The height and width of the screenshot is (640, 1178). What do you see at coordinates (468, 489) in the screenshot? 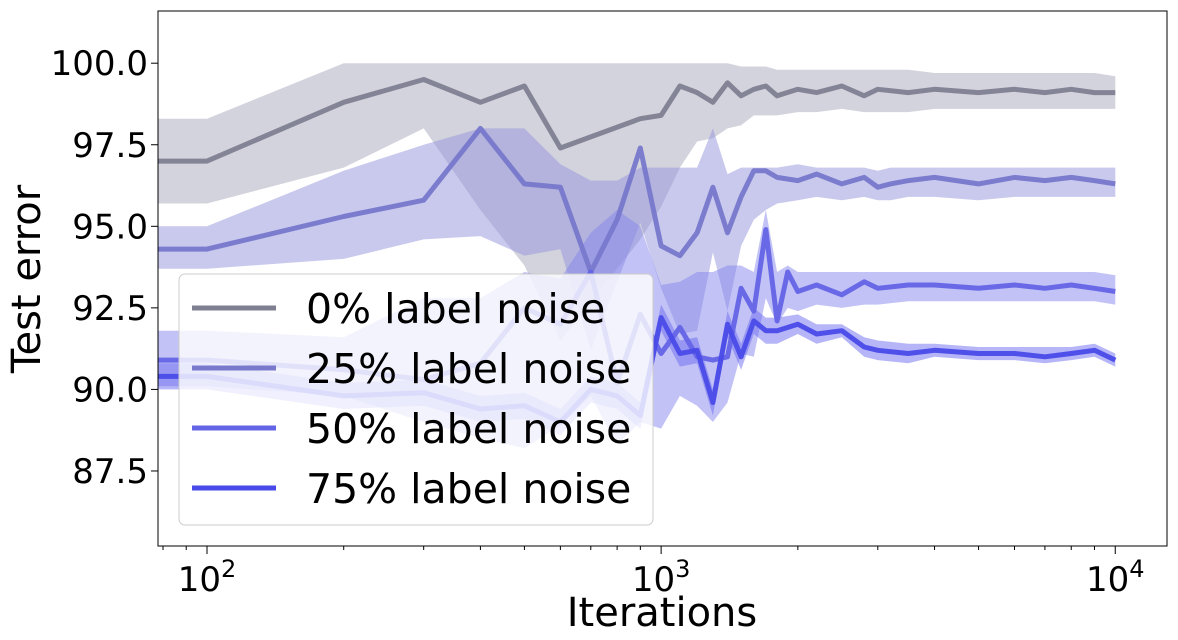
I see `legend-label-75pct-label-noise: 75% label noise` at bounding box center [468, 489].